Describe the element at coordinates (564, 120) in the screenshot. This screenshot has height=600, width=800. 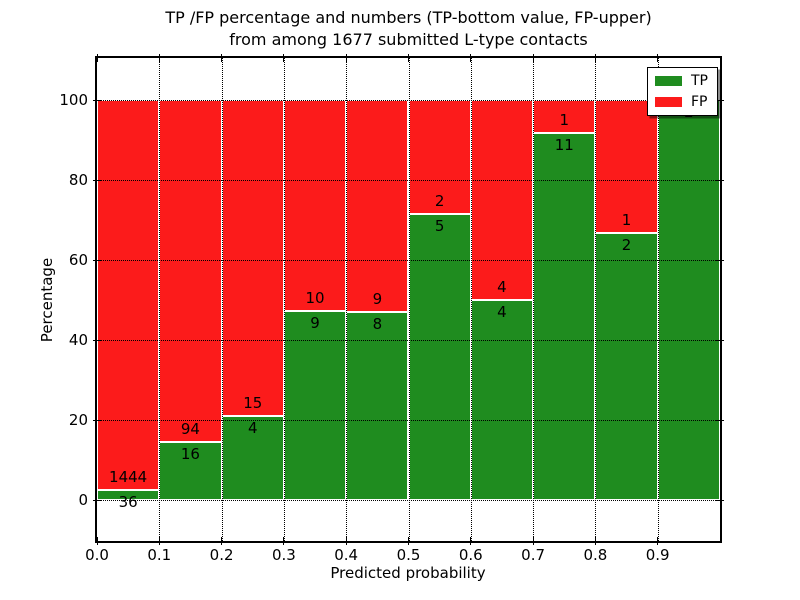
I see `fp-count-label: 1` at that location.